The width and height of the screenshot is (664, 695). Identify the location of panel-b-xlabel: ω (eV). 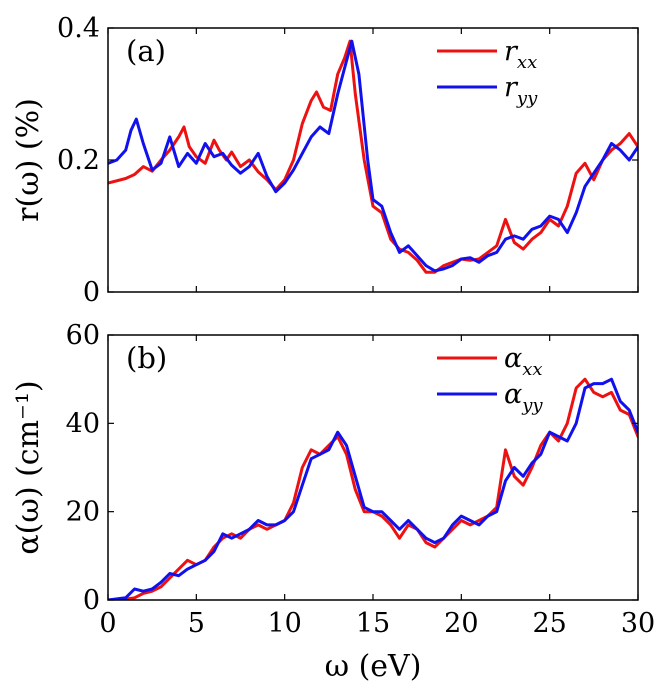
(373, 666).